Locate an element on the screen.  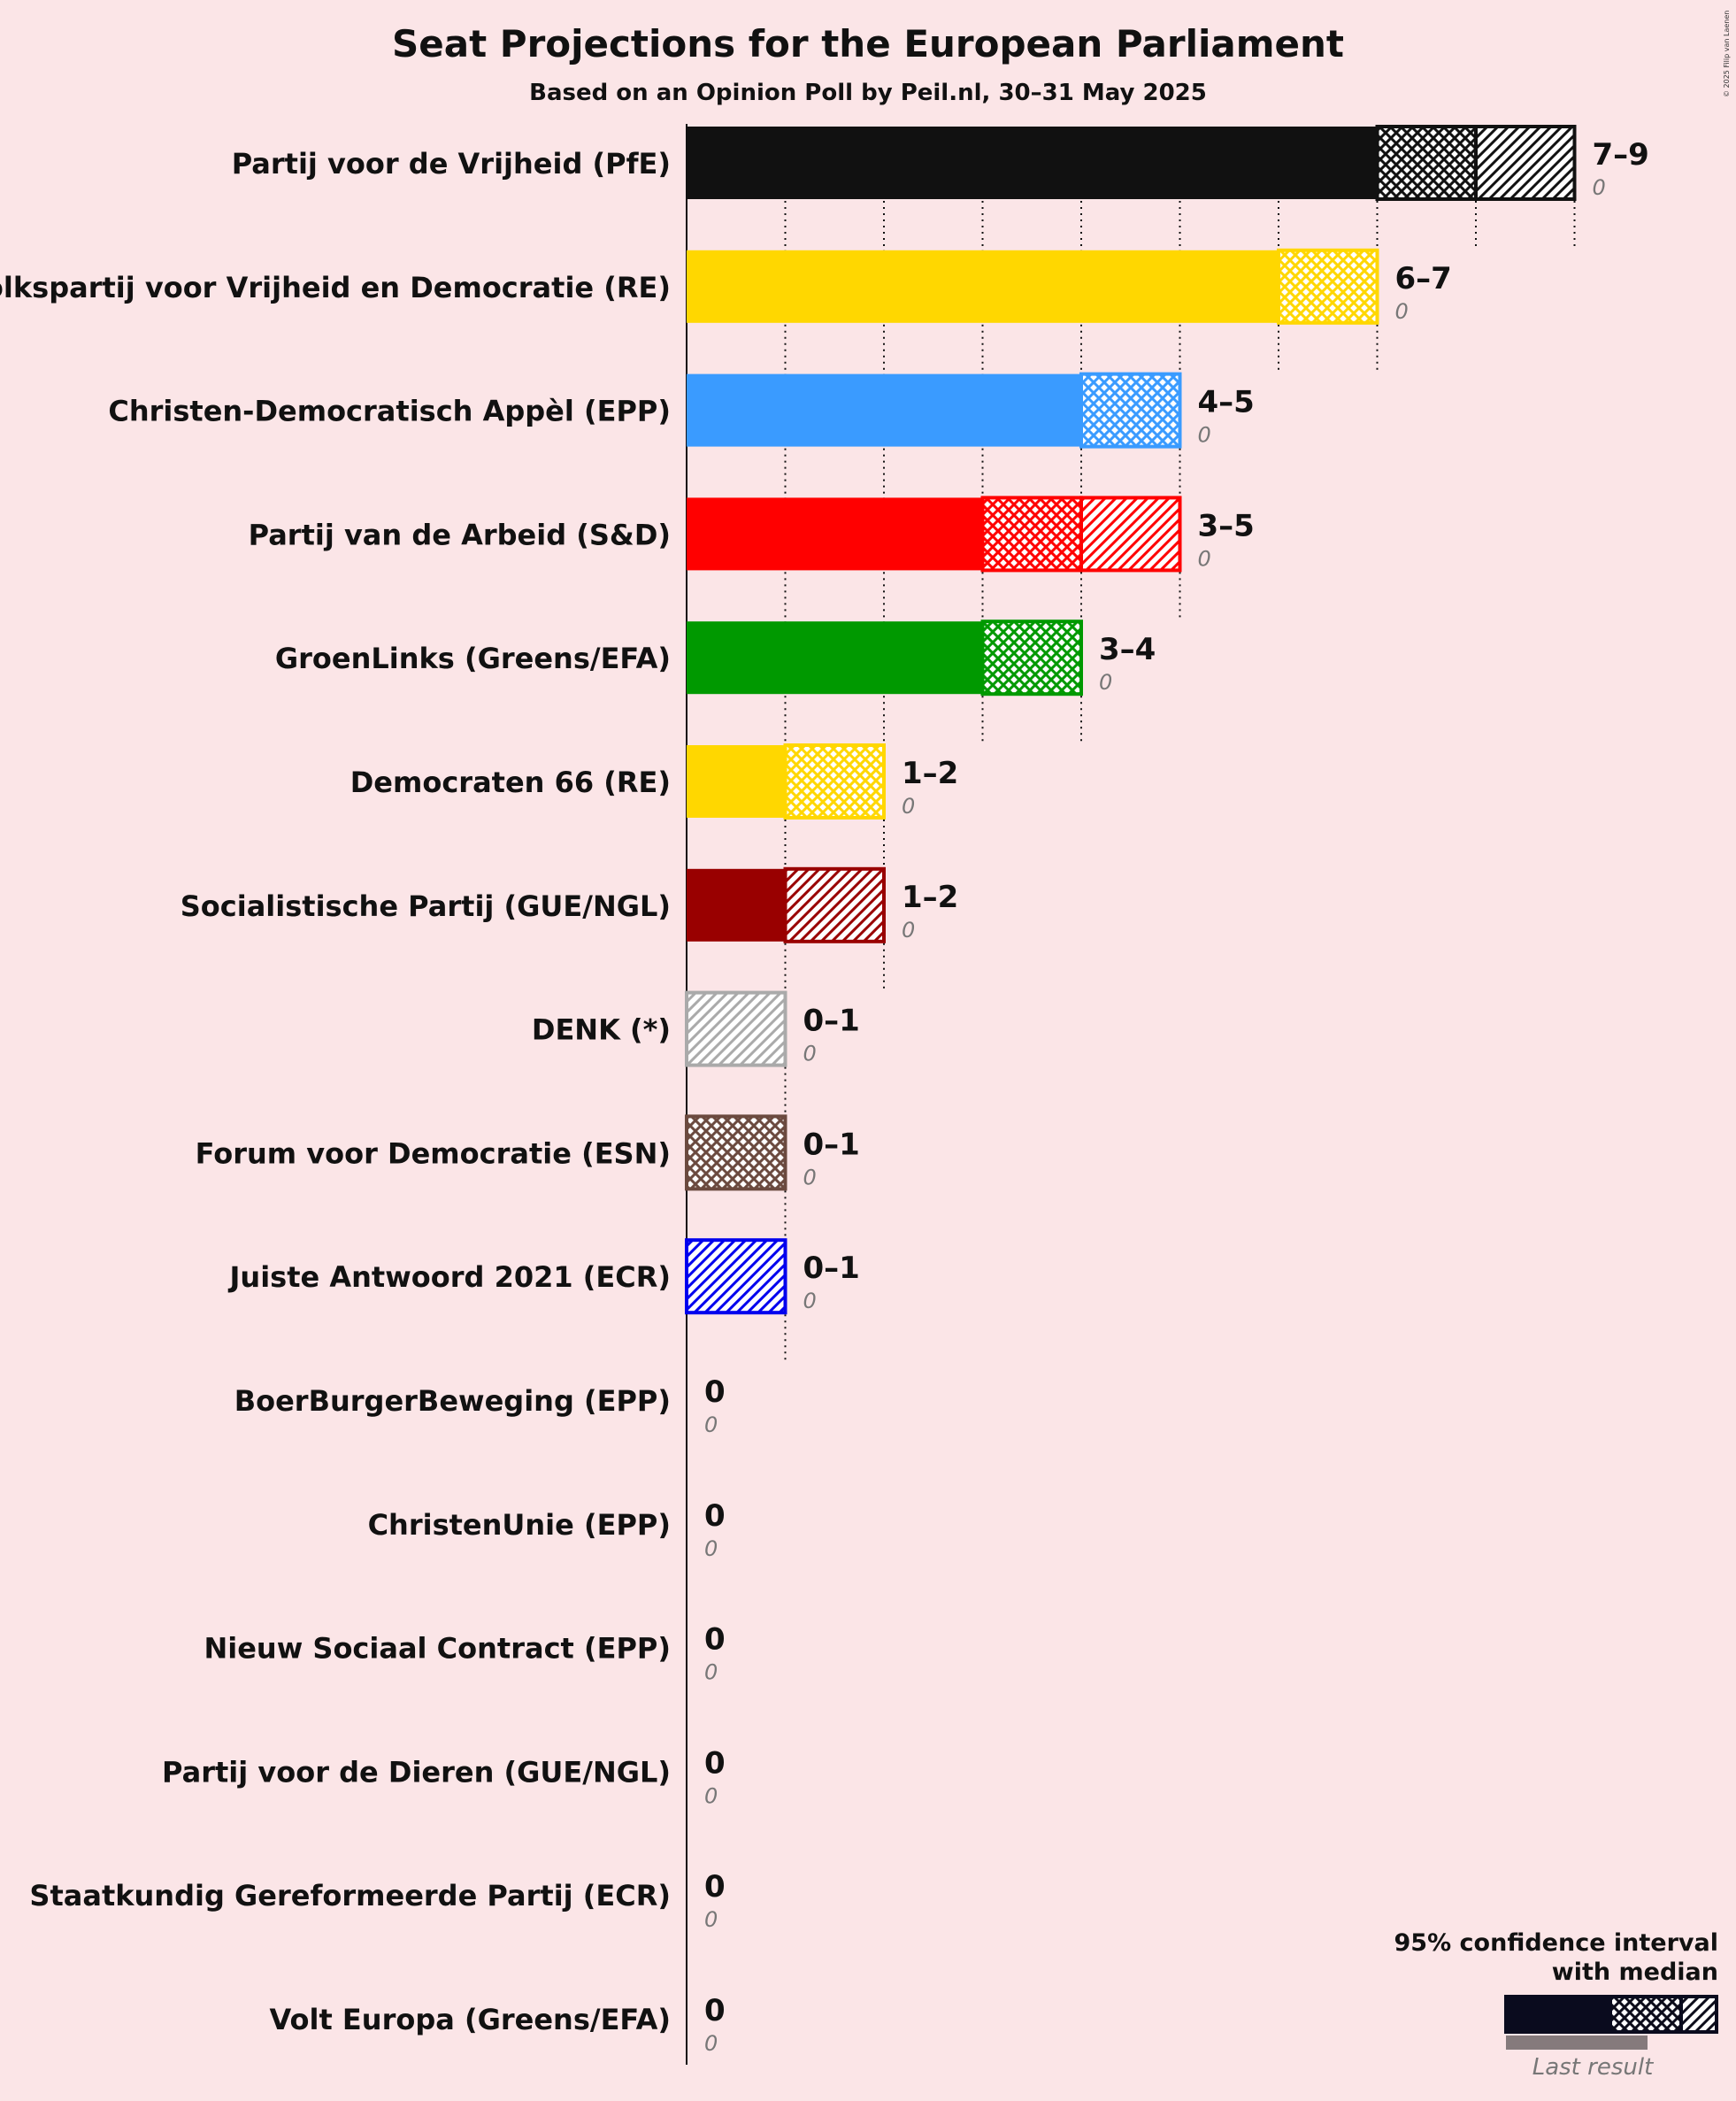
party-row: Volt Europa (Greens/EFA) 0 0 is located at coordinates (498, 2025).